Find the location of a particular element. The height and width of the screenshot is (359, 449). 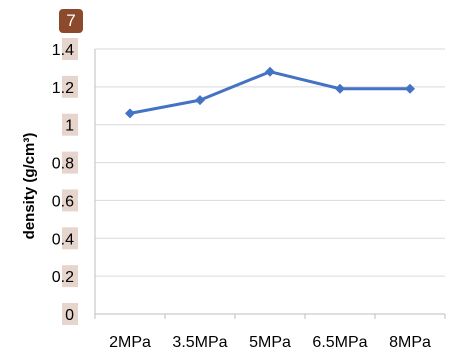

y-tick-label: 0.4 is located at coordinates (63, 239).